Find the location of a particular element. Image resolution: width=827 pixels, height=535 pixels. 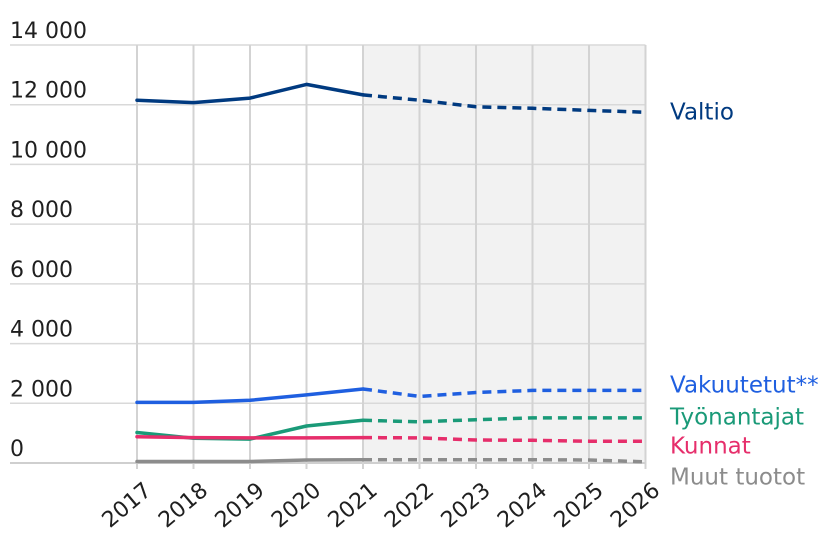

x-tick-label: 2024 is located at coordinates (522, 505).